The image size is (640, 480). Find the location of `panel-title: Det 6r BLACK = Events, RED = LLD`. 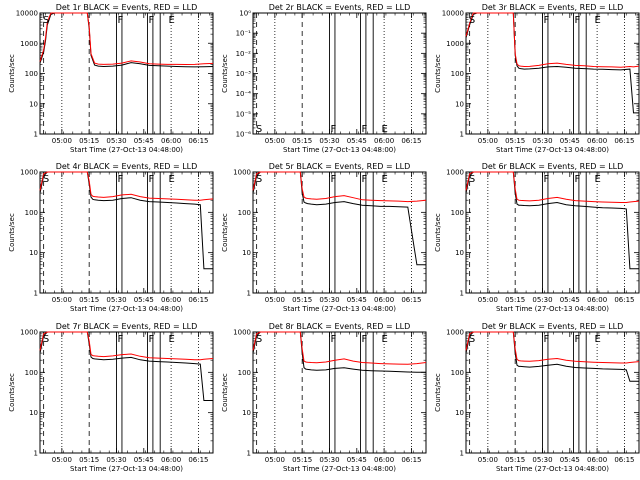

panel-title: Det 6r BLACK = Events, RED = LLD is located at coordinates (553, 166).